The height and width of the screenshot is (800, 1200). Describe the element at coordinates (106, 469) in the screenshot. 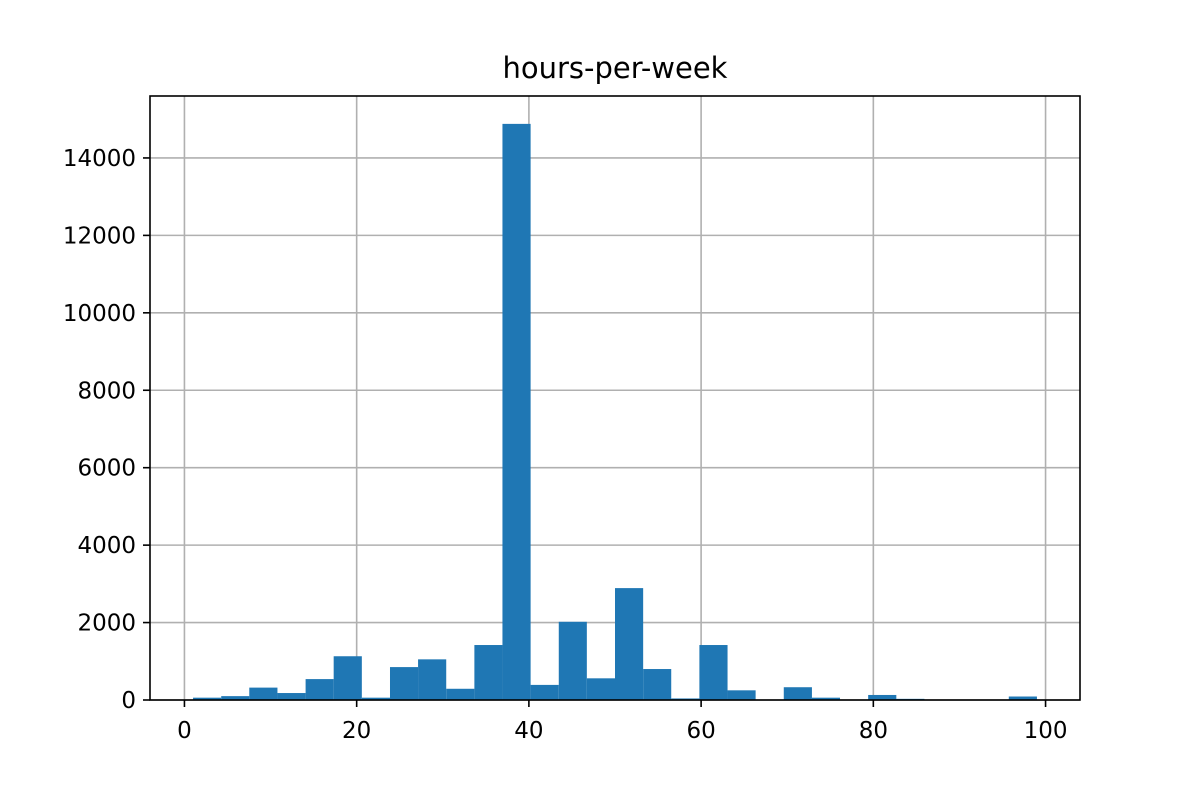

I see `y-tick-label: 6000` at that location.